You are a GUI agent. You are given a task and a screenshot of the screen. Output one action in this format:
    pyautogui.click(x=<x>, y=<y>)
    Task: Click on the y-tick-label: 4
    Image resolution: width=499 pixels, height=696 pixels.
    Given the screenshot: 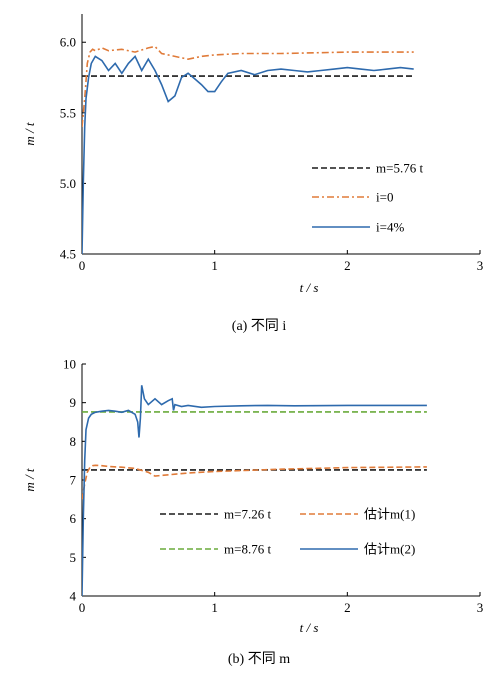 What is the action you would take?
    pyautogui.click(x=73, y=596)
    